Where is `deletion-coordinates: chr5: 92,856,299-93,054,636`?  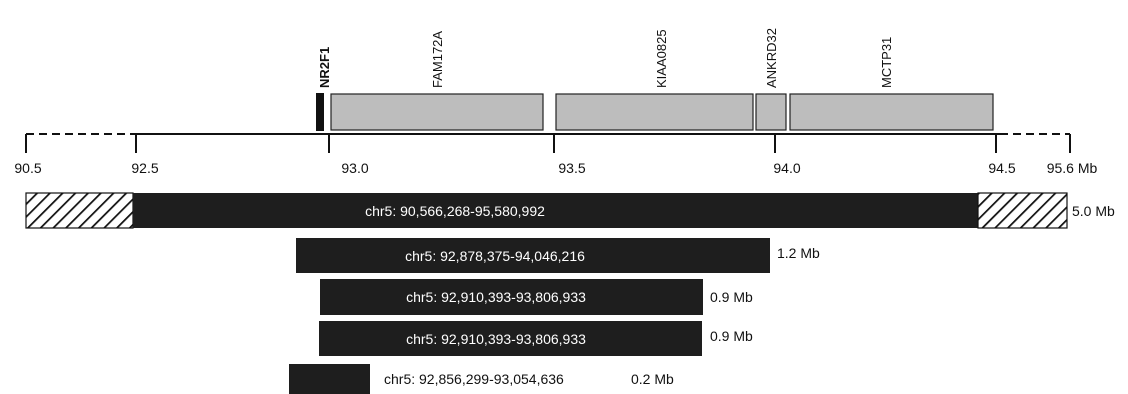
deletion-coordinates: chr5: 92,856,299-93,054,636 is located at coordinates (474, 379).